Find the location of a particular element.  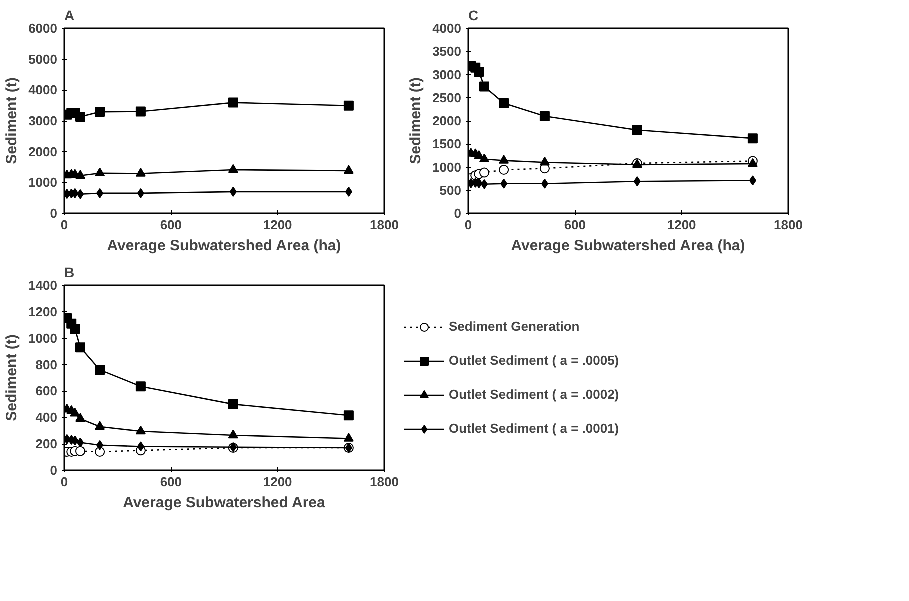

legend-label: Outlet Sediment ( a = .0002) is located at coordinates (534, 394).